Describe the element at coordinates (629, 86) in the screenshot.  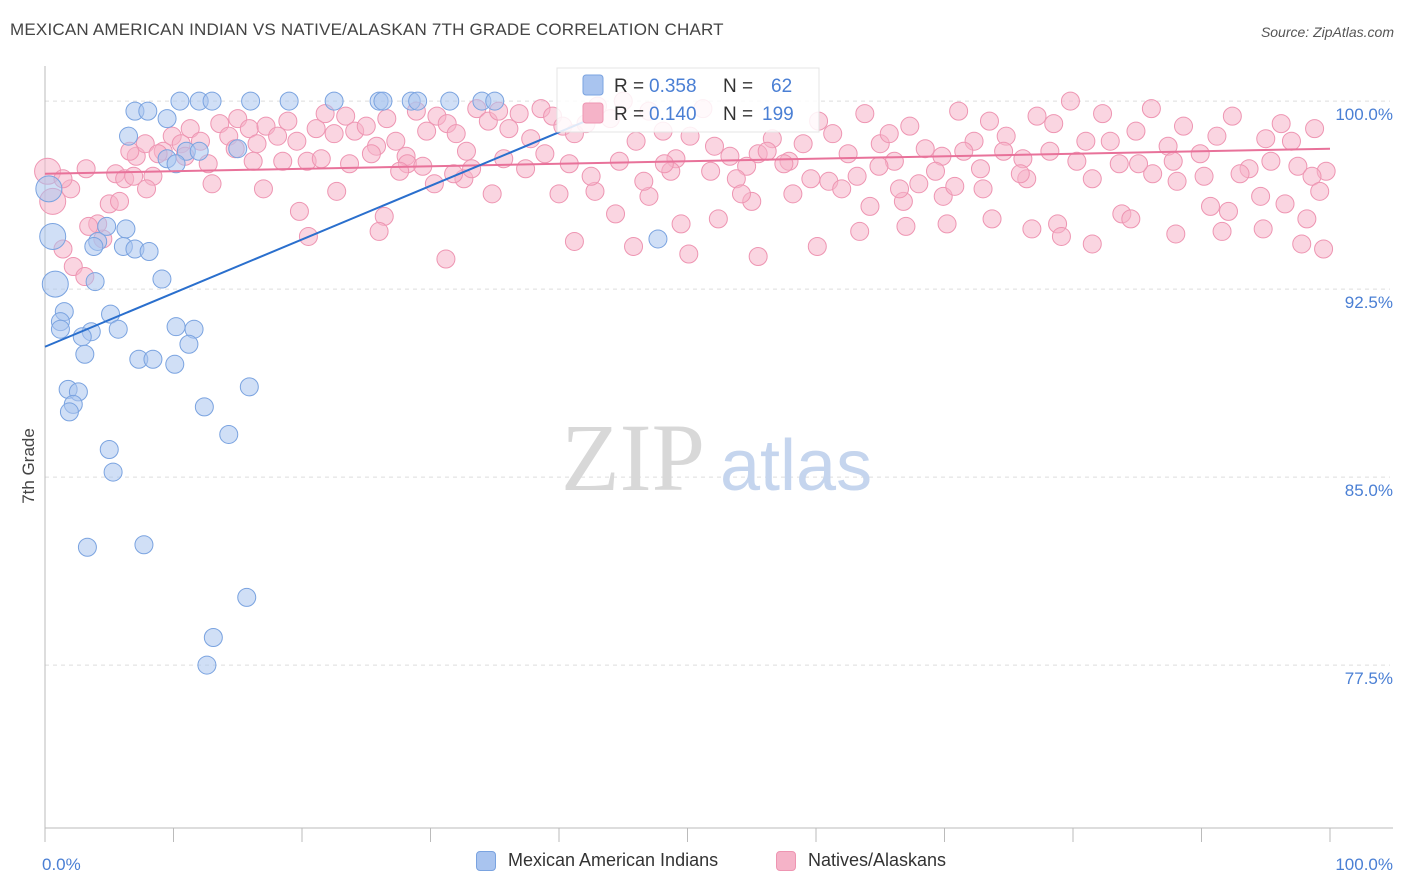
I see `stats-r-label: R =` at that location.